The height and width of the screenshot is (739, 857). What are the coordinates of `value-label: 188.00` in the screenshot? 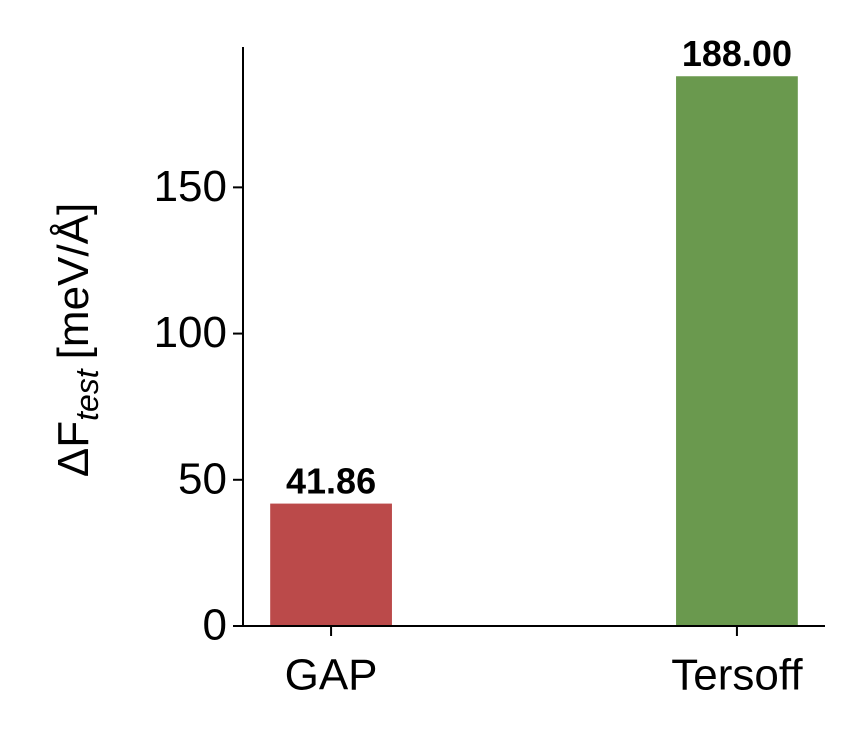 It's located at (737, 53).